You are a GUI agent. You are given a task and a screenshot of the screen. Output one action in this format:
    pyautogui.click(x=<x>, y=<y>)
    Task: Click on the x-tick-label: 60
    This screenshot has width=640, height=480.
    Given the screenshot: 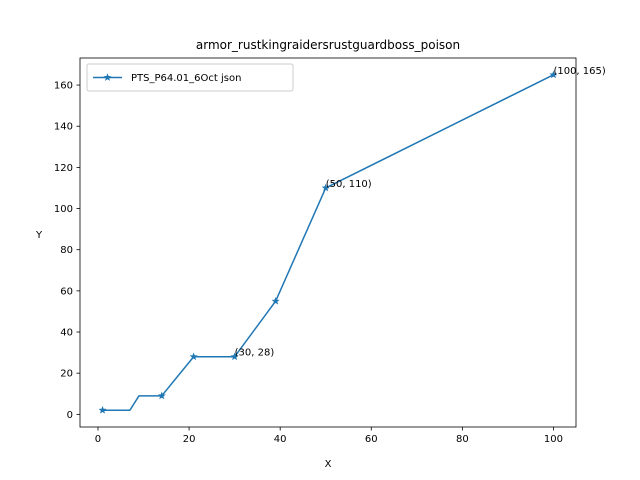 What is the action you would take?
    pyautogui.click(x=371, y=439)
    